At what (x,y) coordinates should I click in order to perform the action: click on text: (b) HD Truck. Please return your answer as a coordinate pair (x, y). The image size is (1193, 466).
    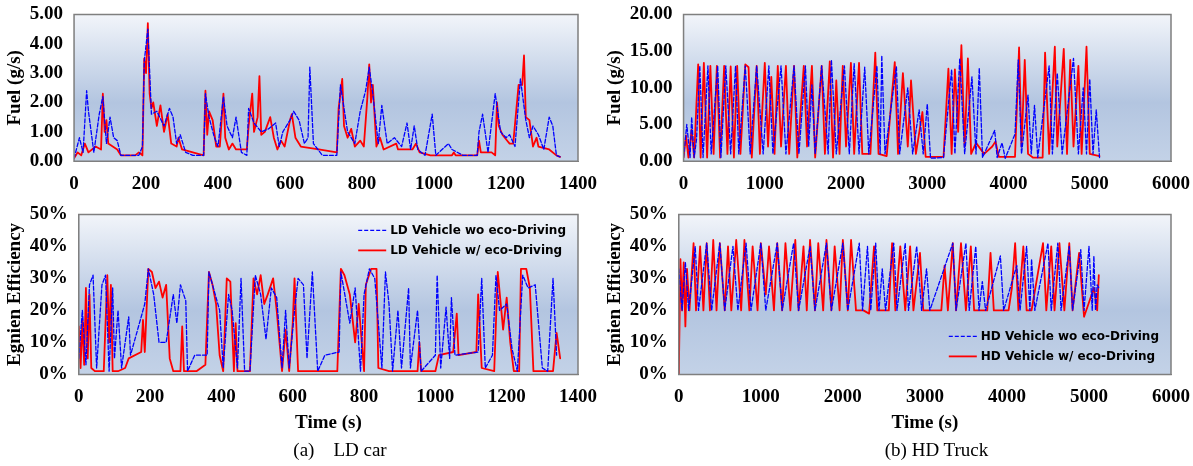
    Looking at the image, I should click on (936, 450).